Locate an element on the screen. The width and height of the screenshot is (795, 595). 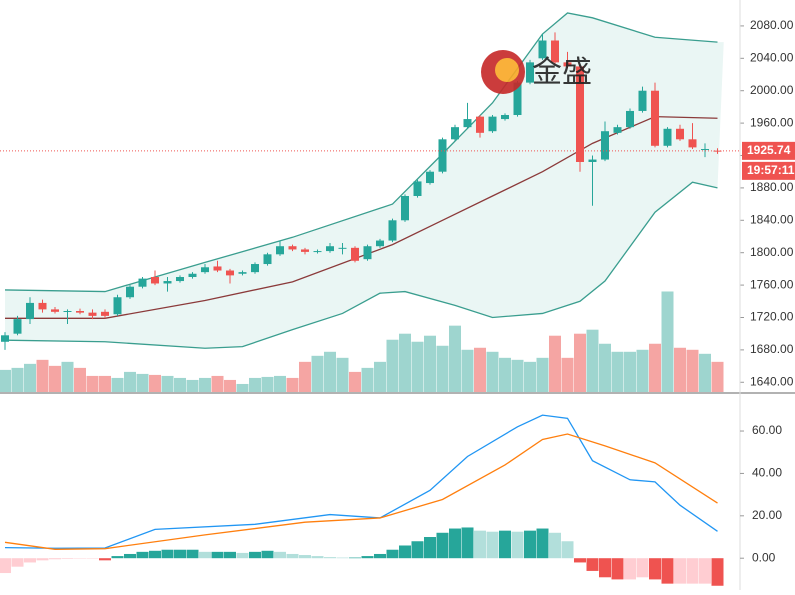
y-tick-label: 0.00 is located at coordinates (764, 557).